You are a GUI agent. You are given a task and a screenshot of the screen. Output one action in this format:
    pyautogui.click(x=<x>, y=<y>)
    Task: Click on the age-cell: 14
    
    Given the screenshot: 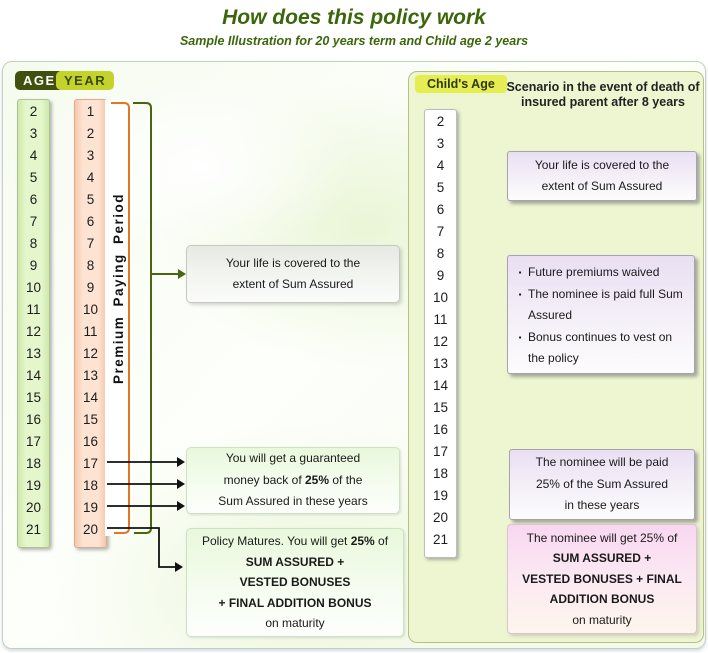 What is the action you would take?
    pyautogui.click(x=33, y=375)
    